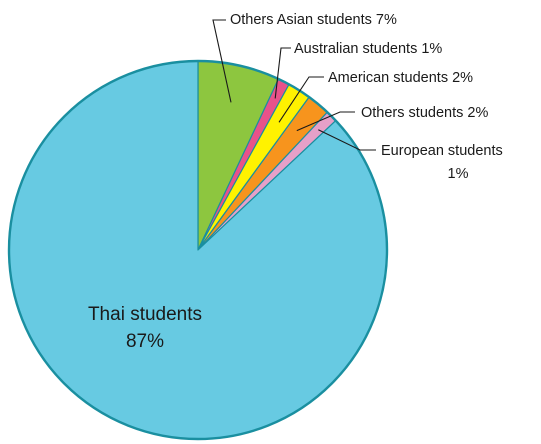 The height and width of the screenshot is (444, 541). I want to click on slice-label-thai-students: Thai students, so click(145, 314).